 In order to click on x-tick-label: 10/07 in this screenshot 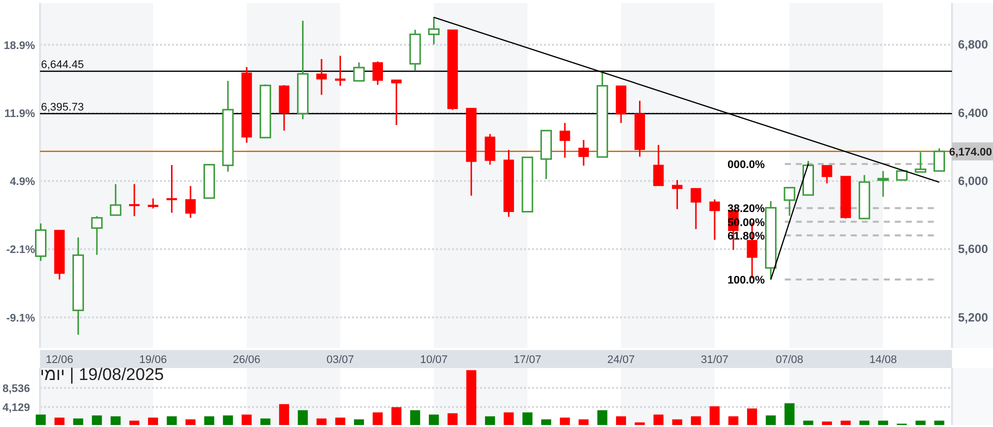, I will do `click(434, 360)`.